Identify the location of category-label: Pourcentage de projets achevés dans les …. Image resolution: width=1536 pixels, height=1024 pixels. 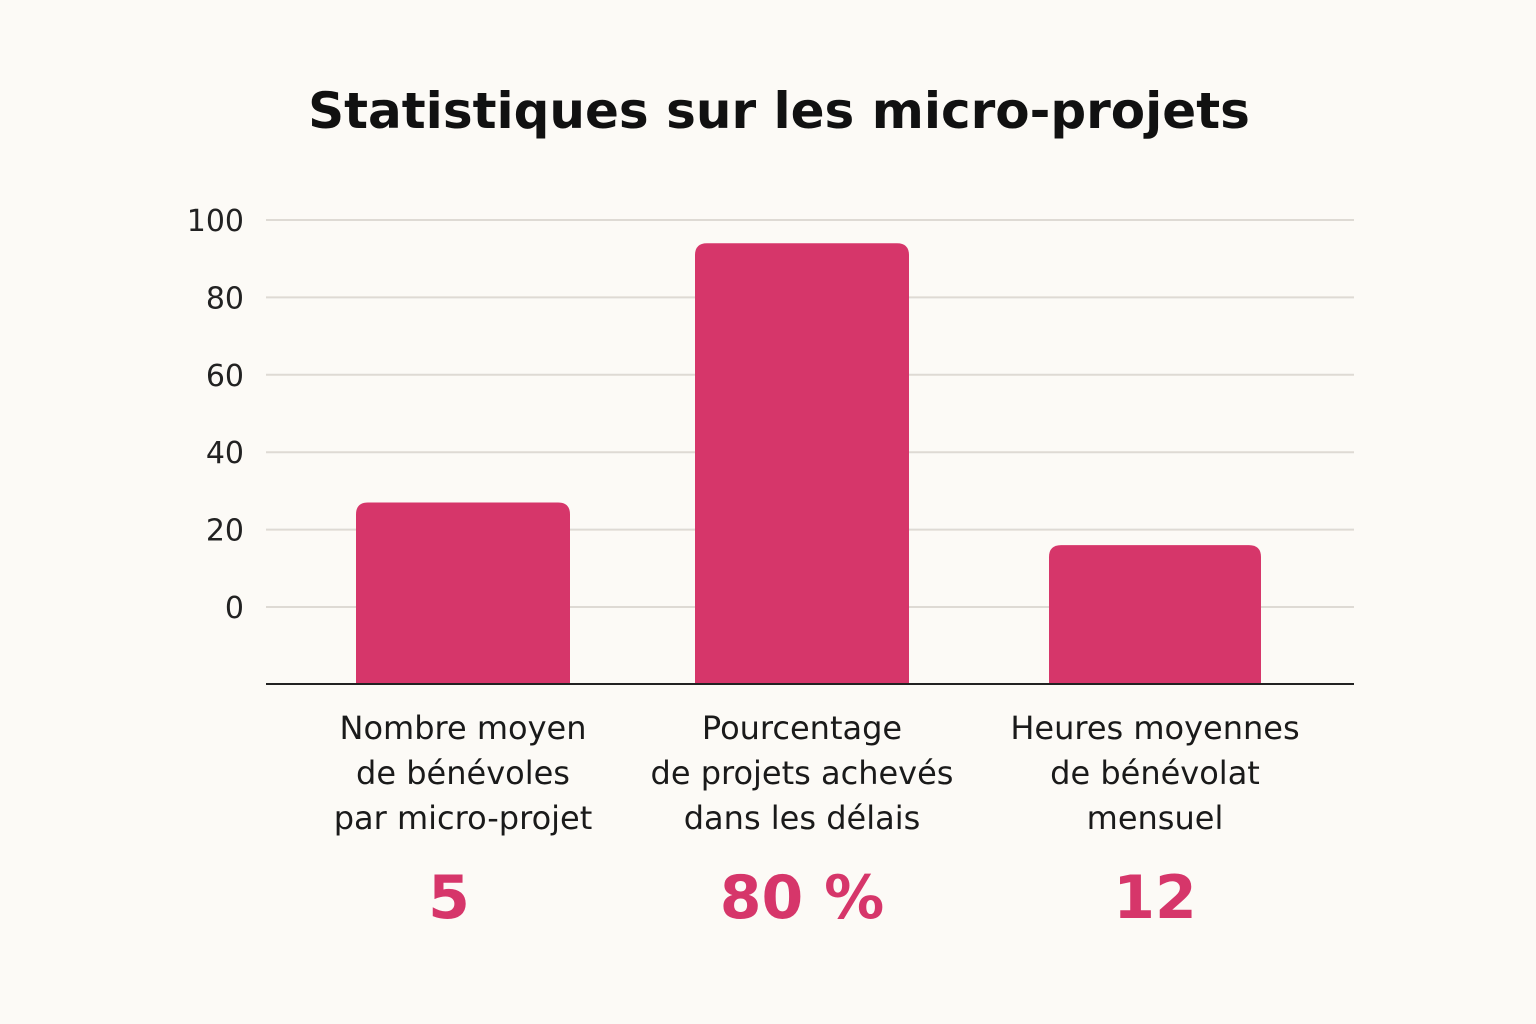
(802, 773).